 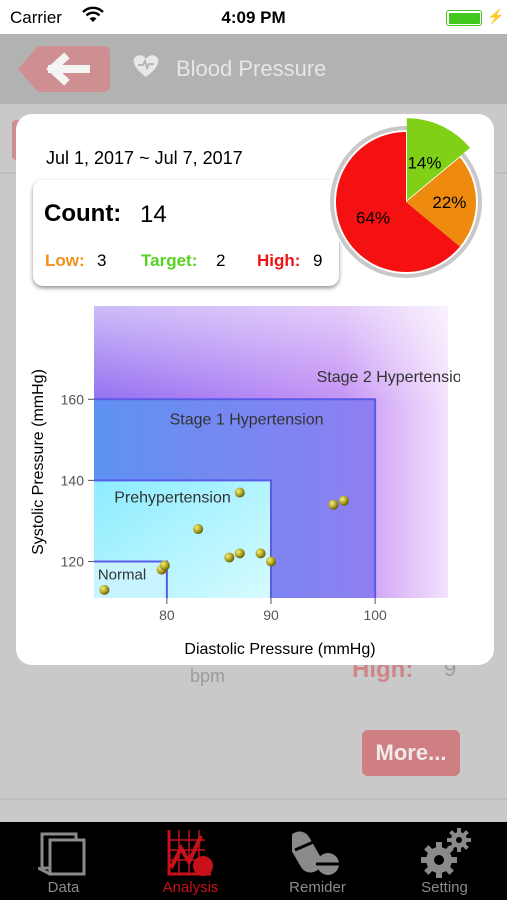 What do you see at coordinates (73, 562) in the screenshot?
I see `y-tick-label: 120` at bounding box center [73, 562].